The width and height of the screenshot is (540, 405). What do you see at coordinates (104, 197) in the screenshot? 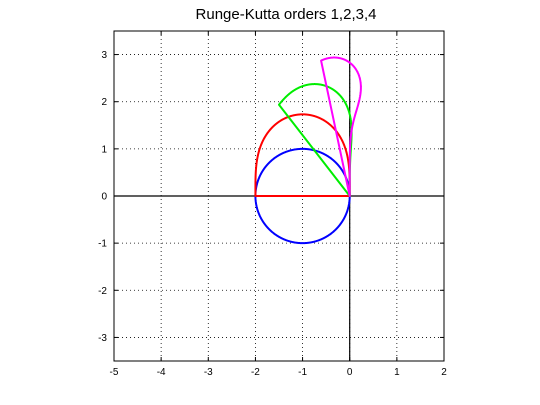
I see `y-tick-label: 0` at bounding box center [104, 197].